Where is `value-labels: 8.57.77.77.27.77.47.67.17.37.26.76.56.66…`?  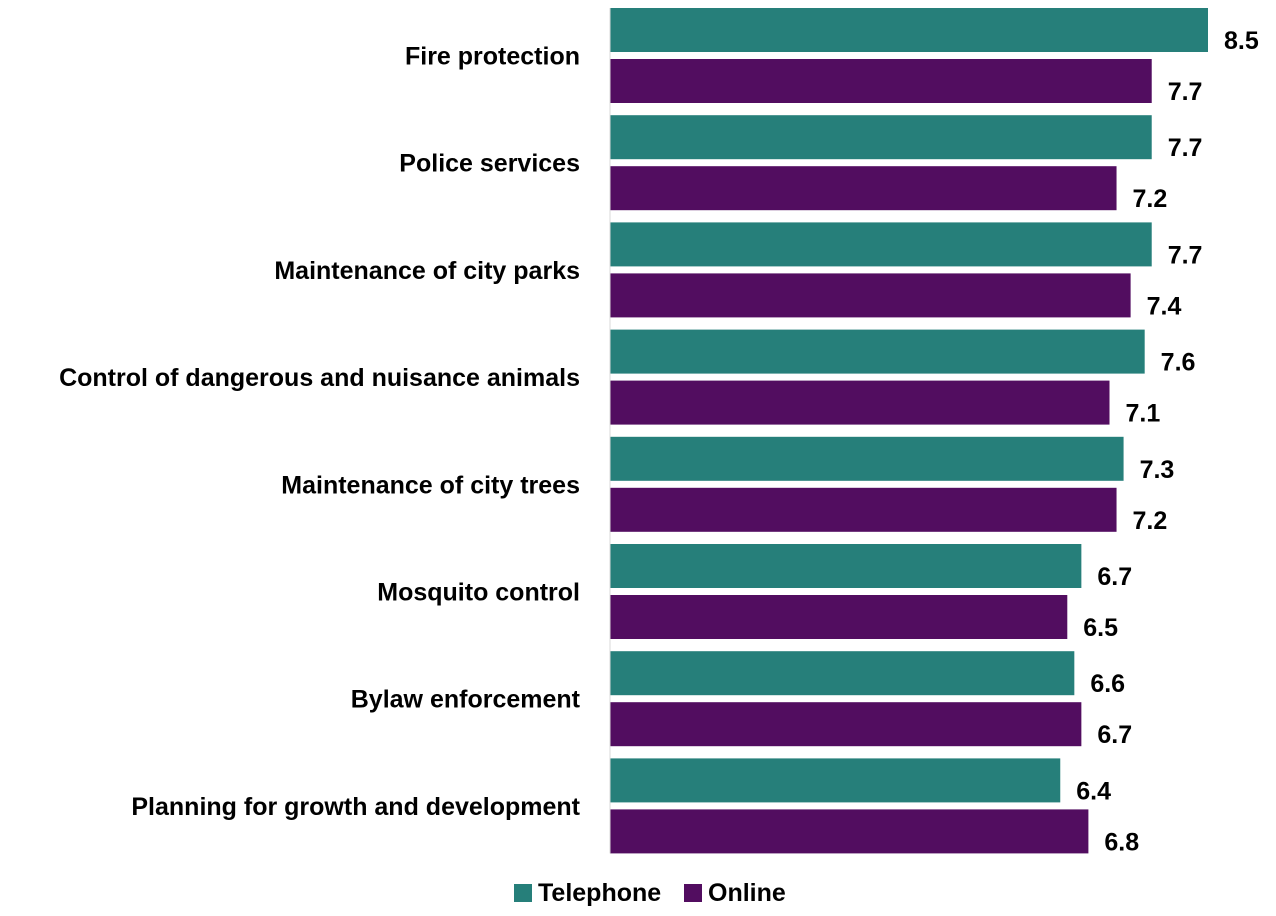
value-labels: 8.57.77.77.27.77.47.67.17.37.26.76.56.66… is located at coordinates (1167, 441).